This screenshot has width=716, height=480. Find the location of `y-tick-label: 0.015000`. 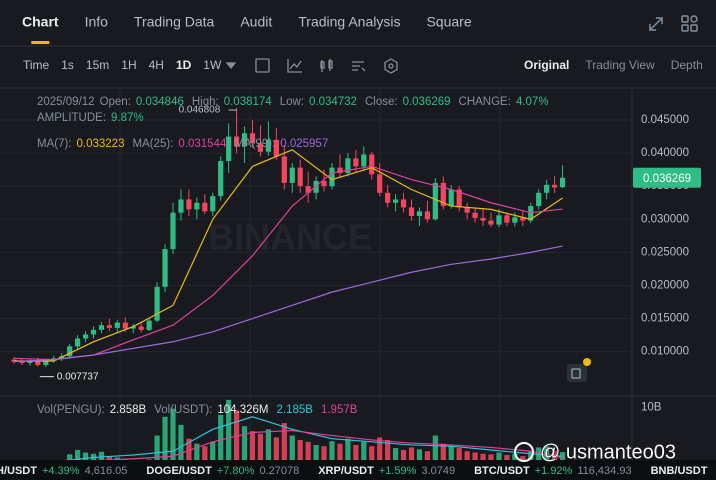

y-tick-label: 0.015000 is located at coordinates (665, 319).